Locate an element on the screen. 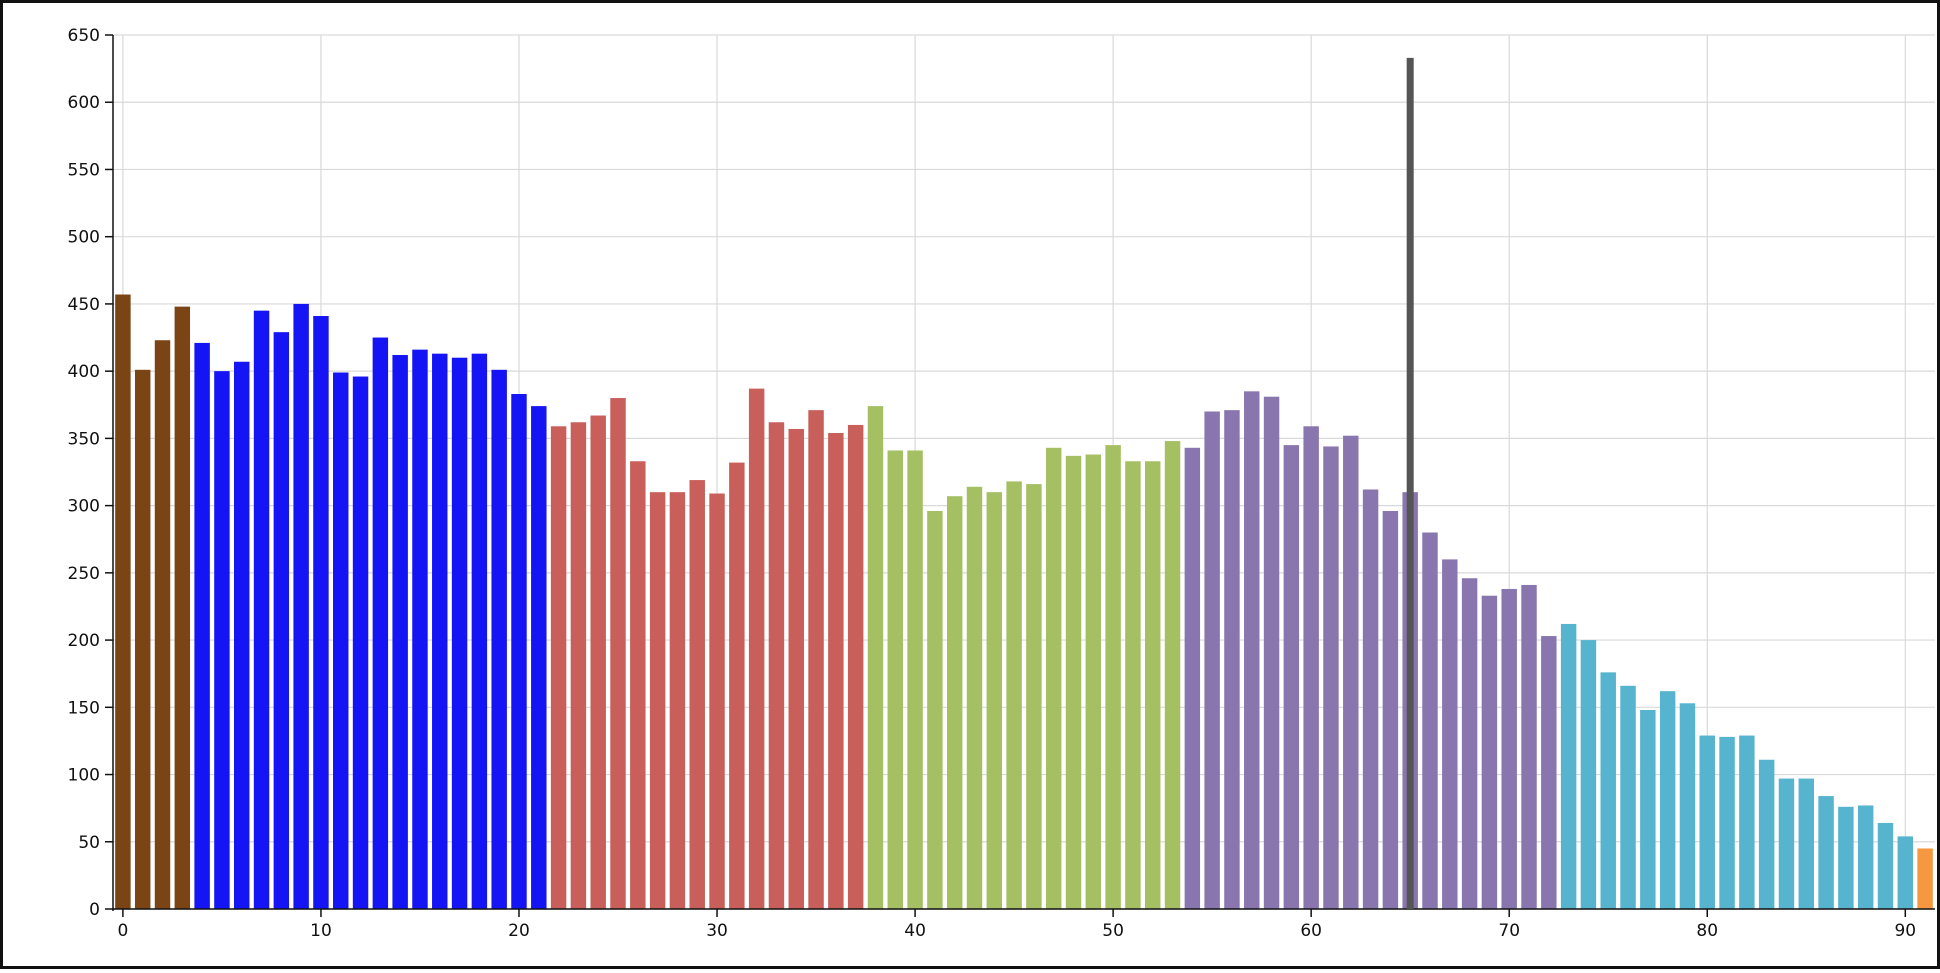  x-tick-label: 60 is located at coordinates (1311, 931).